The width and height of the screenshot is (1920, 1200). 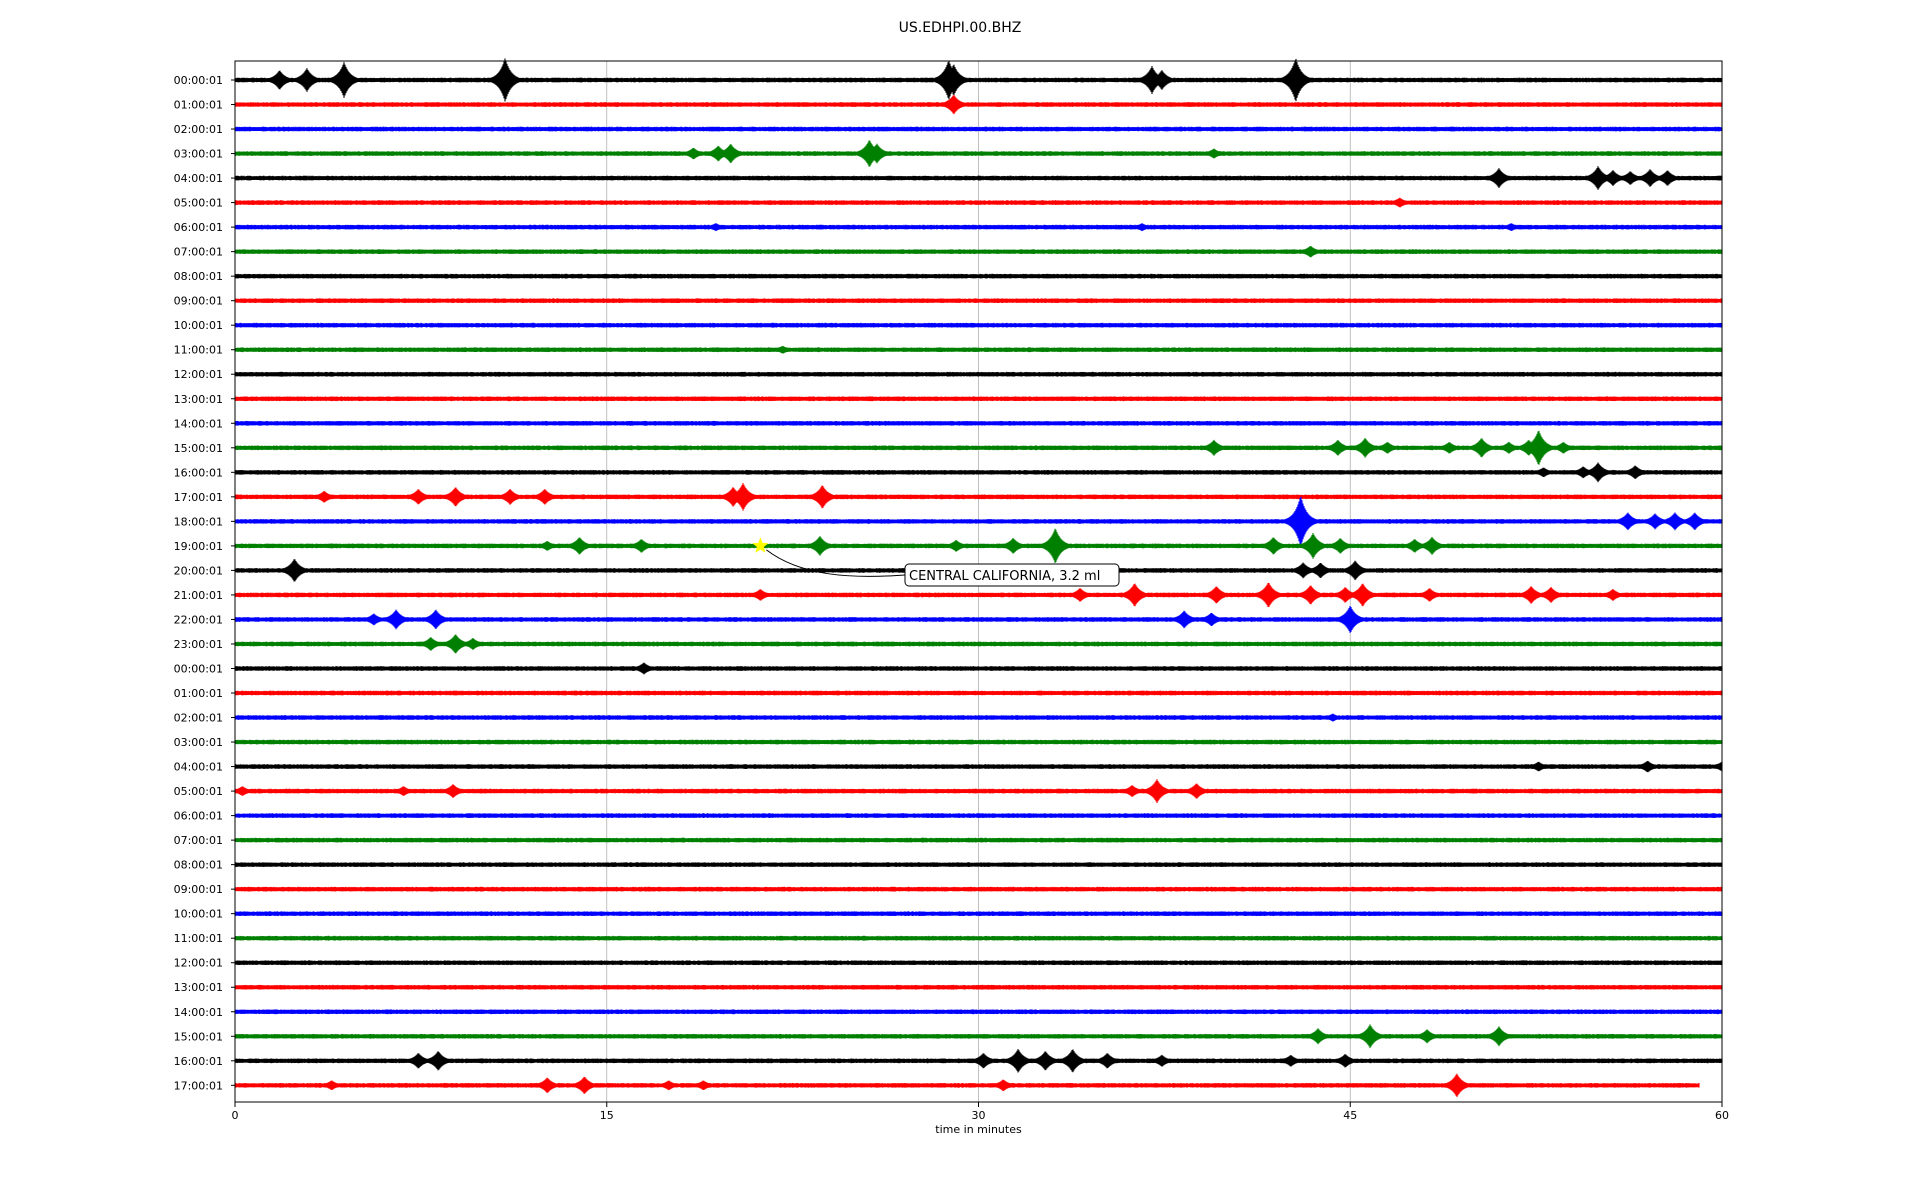 What do you see at coordinates (760, 545) in the screenshot?
I see `event-star-icon` at bounding box center [760, 545].